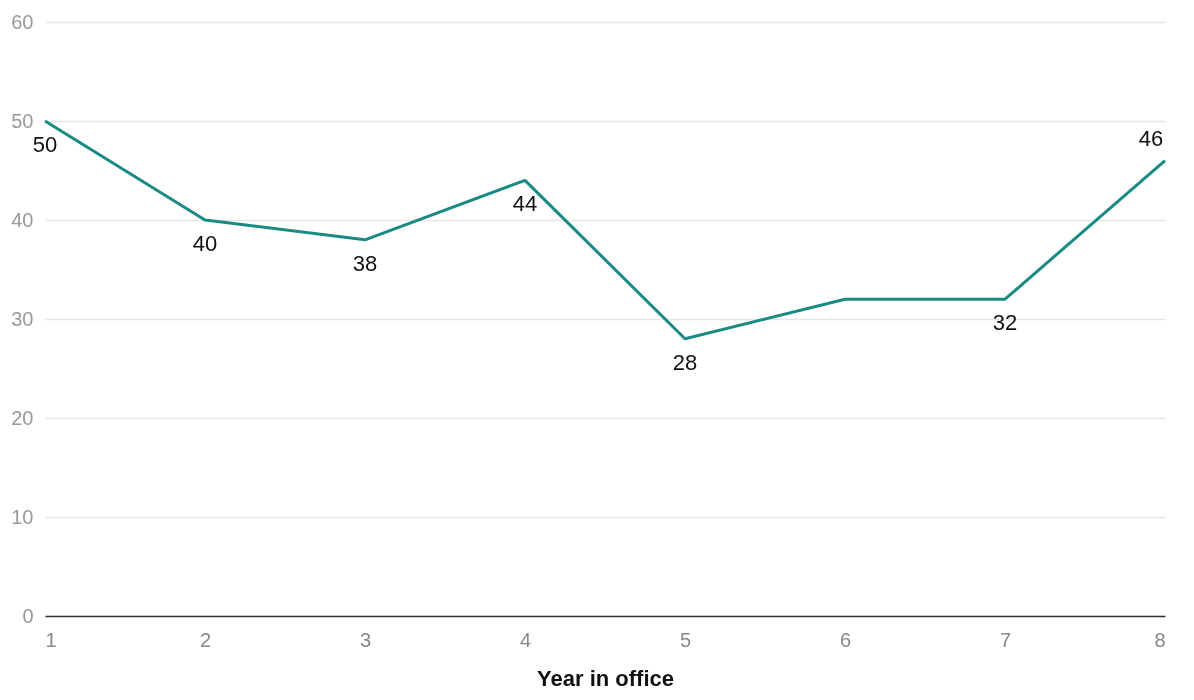 The height and width of the screenshot is (700, 1194). I want to click on y-tick-label: 60, so click(22, 21).